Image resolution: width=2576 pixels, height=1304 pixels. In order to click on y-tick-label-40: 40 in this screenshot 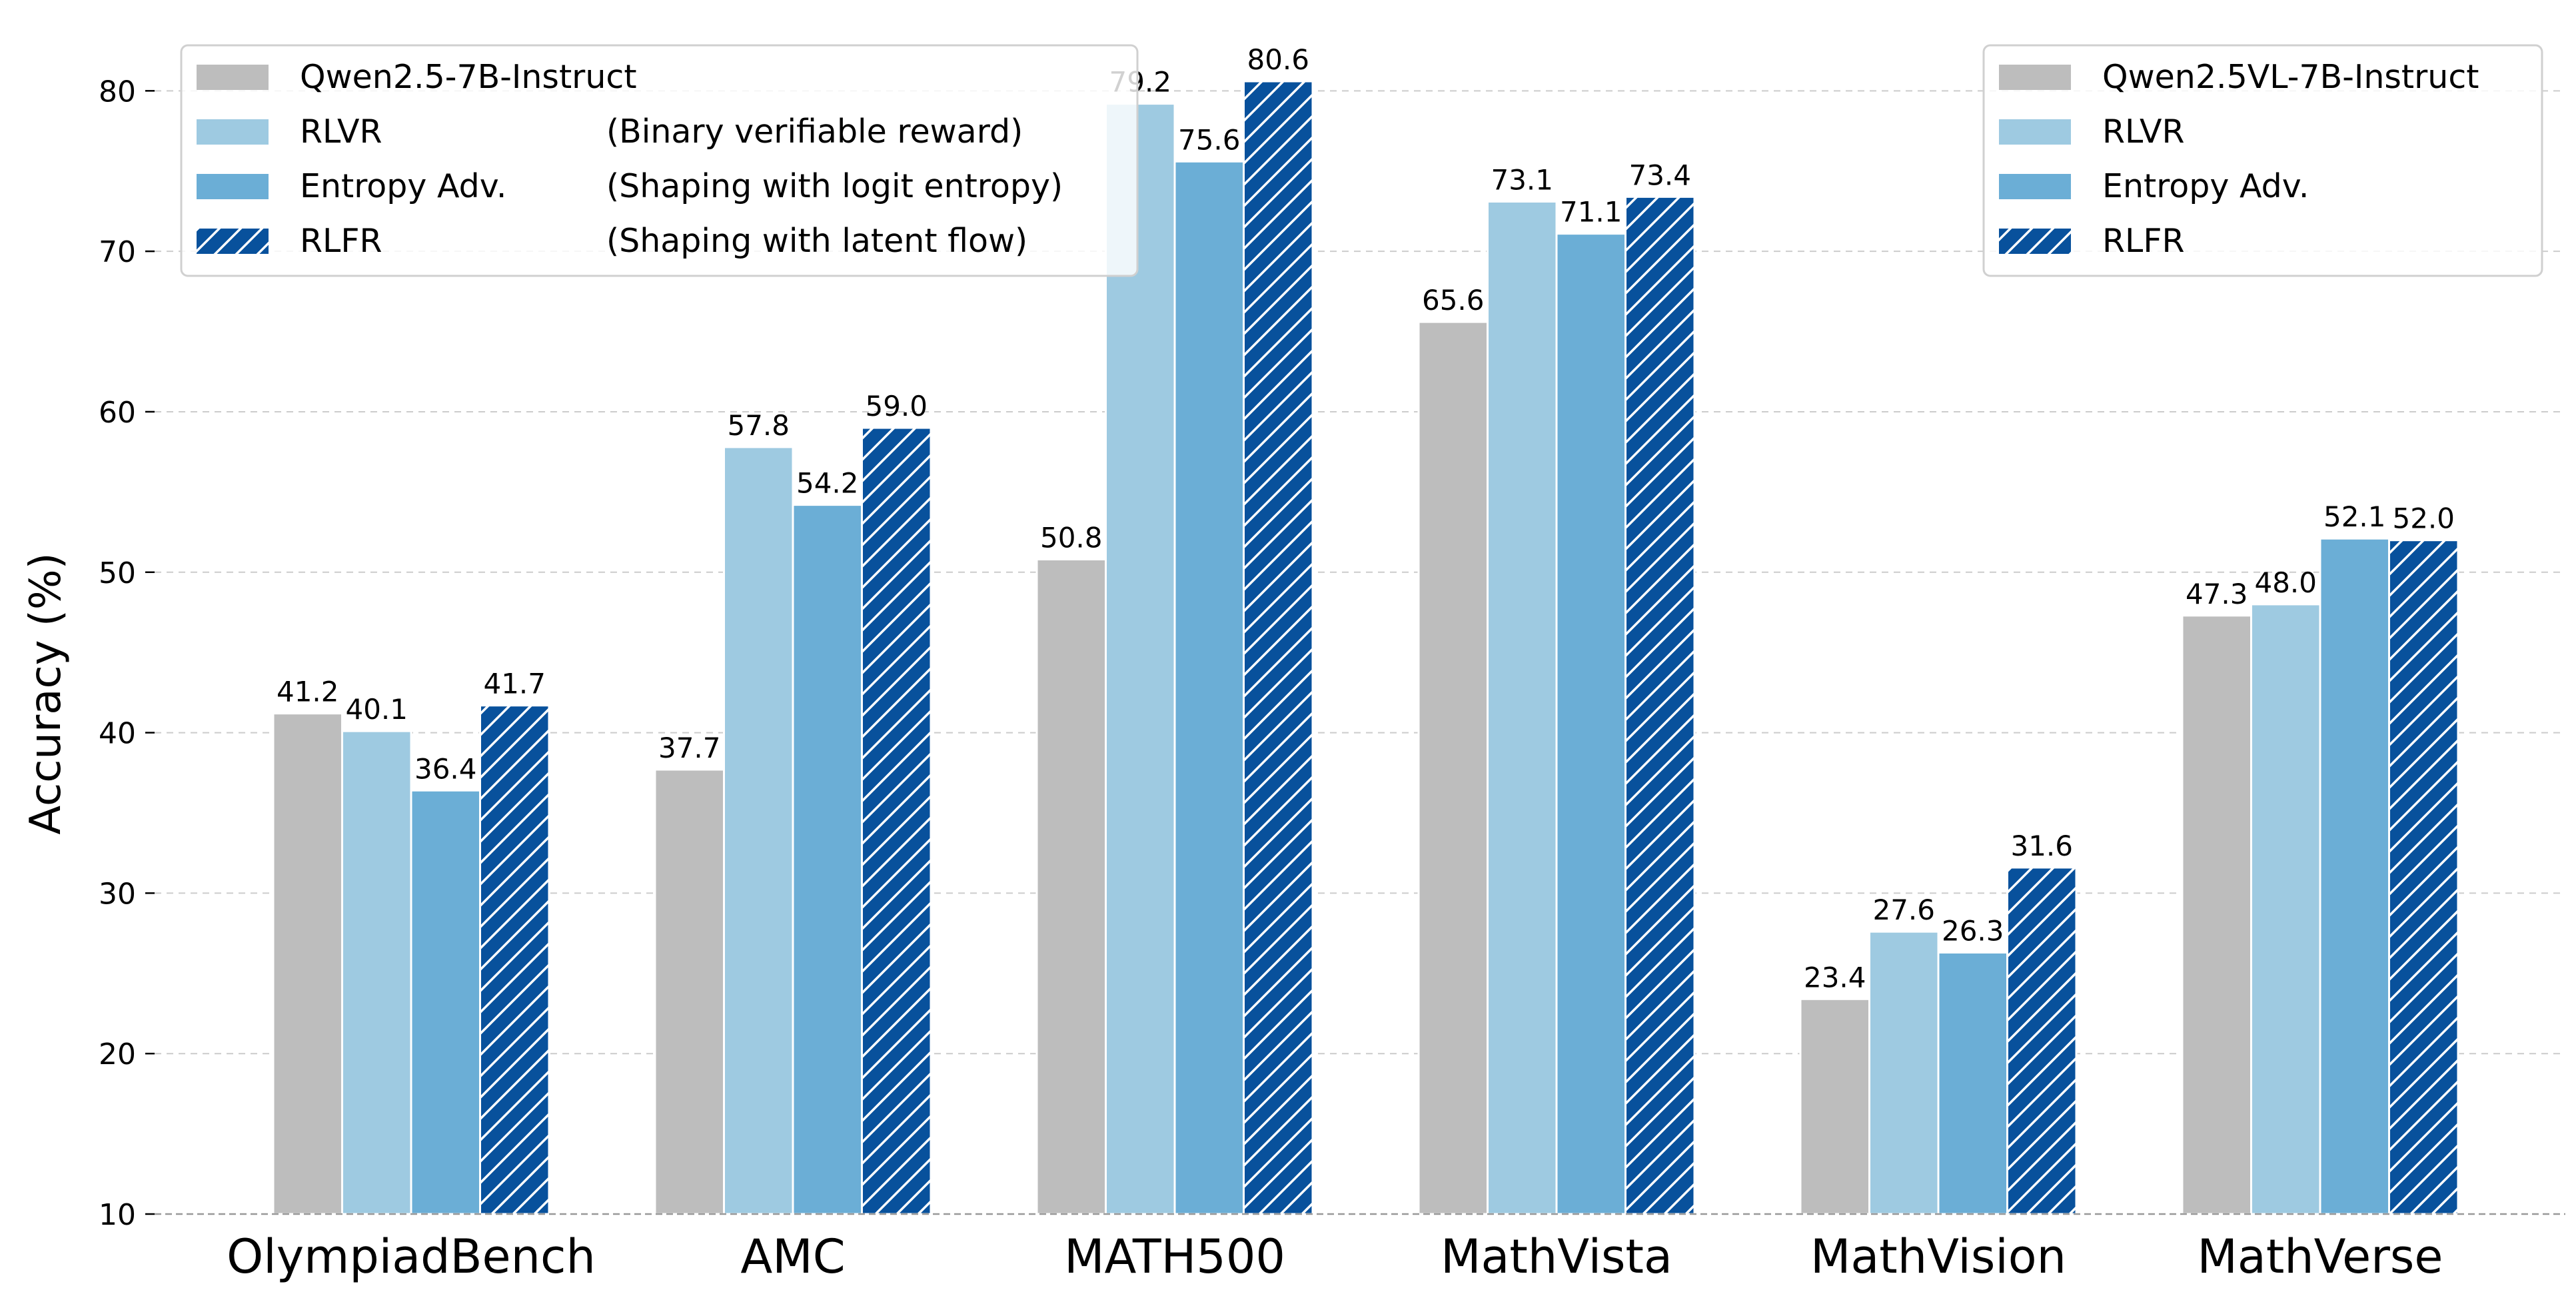, I will do `click(118, 734)`.